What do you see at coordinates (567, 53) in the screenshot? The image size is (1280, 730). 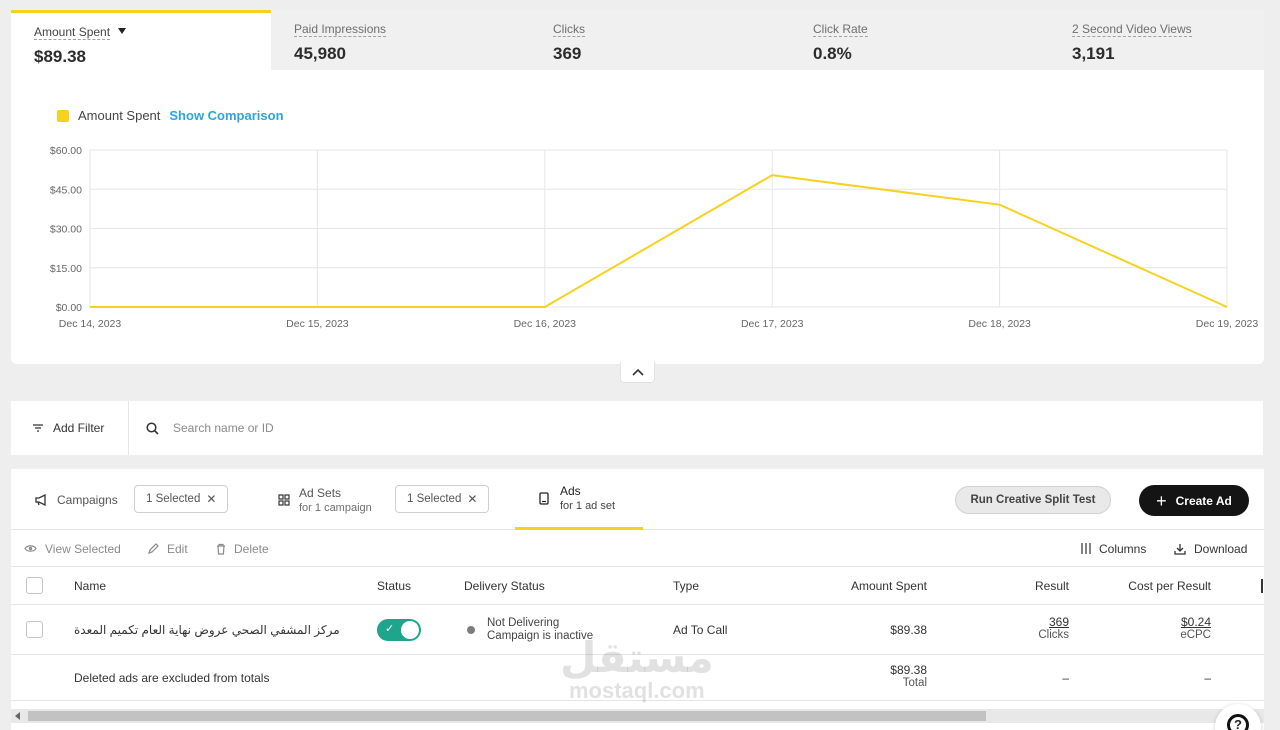 I see `metric-value: 369` at bounding box center [567, 53].